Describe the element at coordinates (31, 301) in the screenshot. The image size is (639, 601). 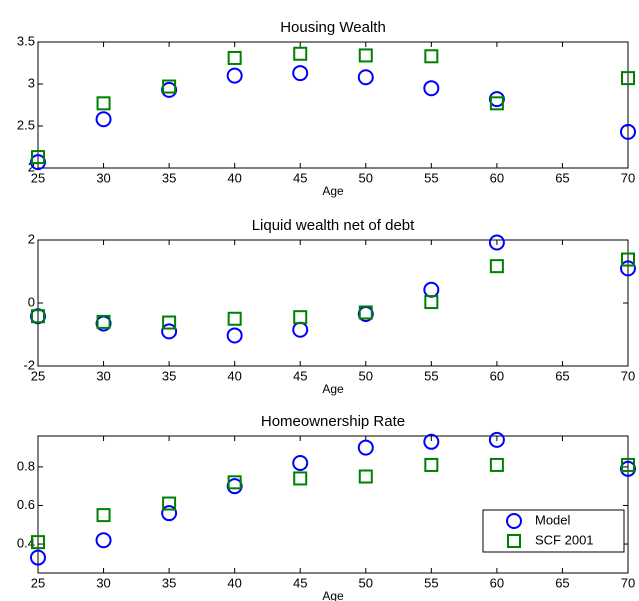
I see `y-tick-label: 0` at that location.